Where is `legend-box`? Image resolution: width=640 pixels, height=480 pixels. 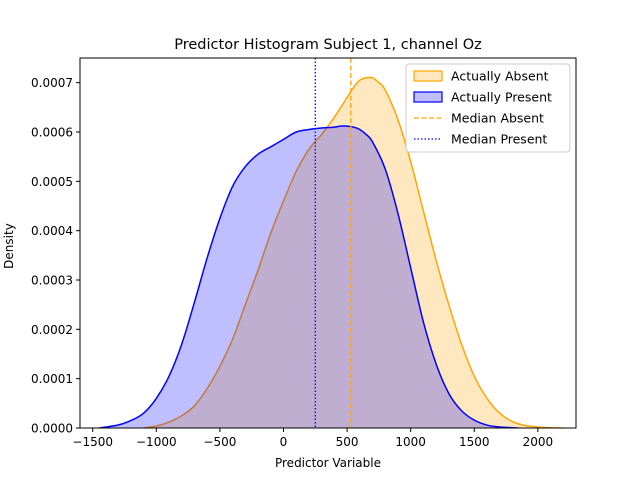
legend-box is located at coordinates (488, 108).